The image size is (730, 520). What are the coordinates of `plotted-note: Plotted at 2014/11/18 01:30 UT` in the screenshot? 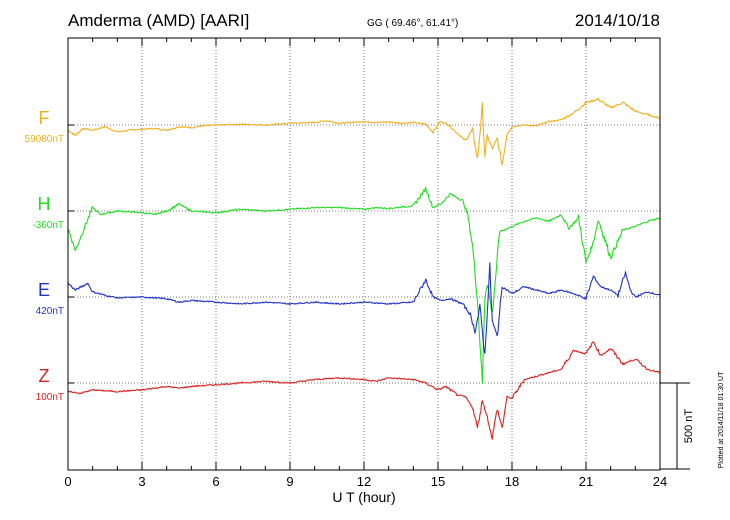 It's located at (721, 419).